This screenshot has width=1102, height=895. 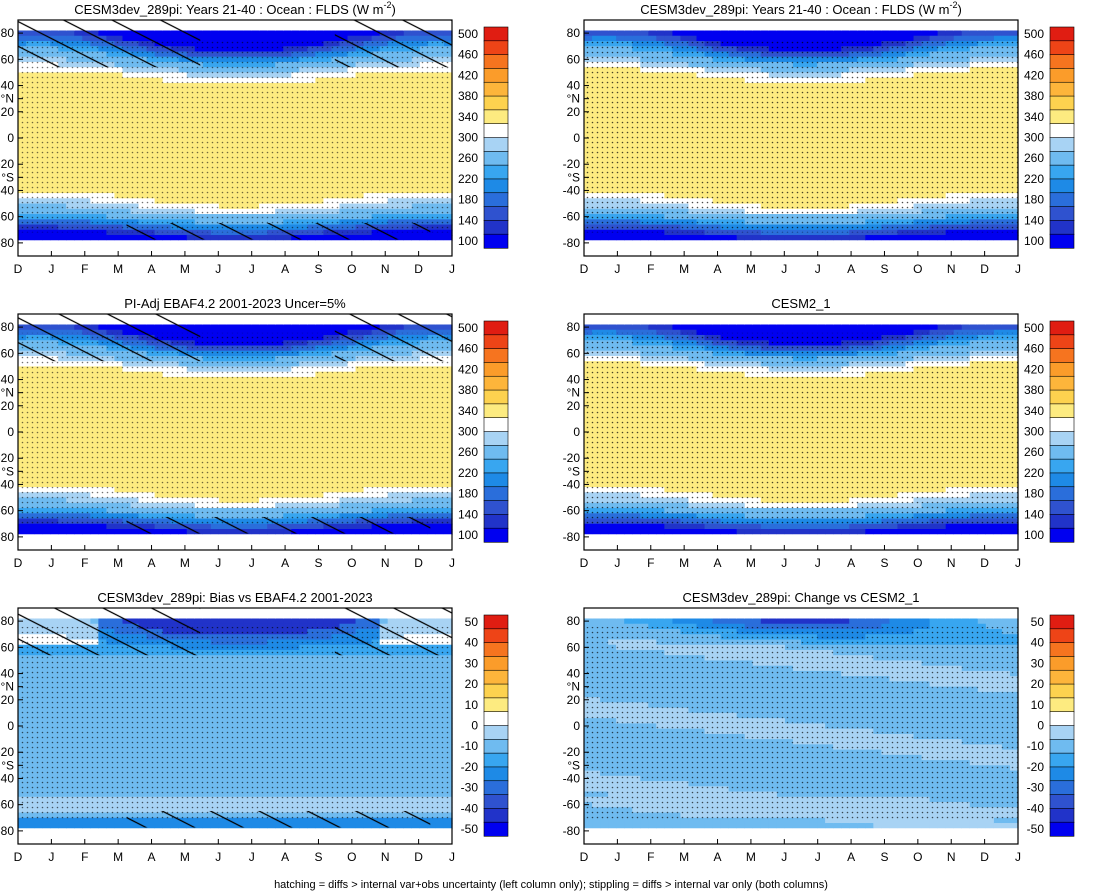 I want to click on colorbar-label: 100, so click(x=468, y=241).